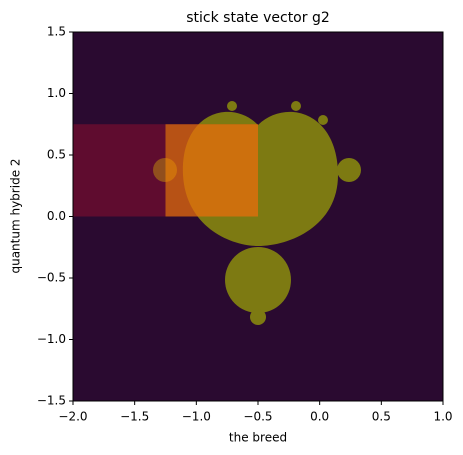 This screenshot has width=463, height=455. What do you see at coordinates (56, 93) in the screenshot?
I see `y-tick-label: 1.0` at bounding box center [56, 93].